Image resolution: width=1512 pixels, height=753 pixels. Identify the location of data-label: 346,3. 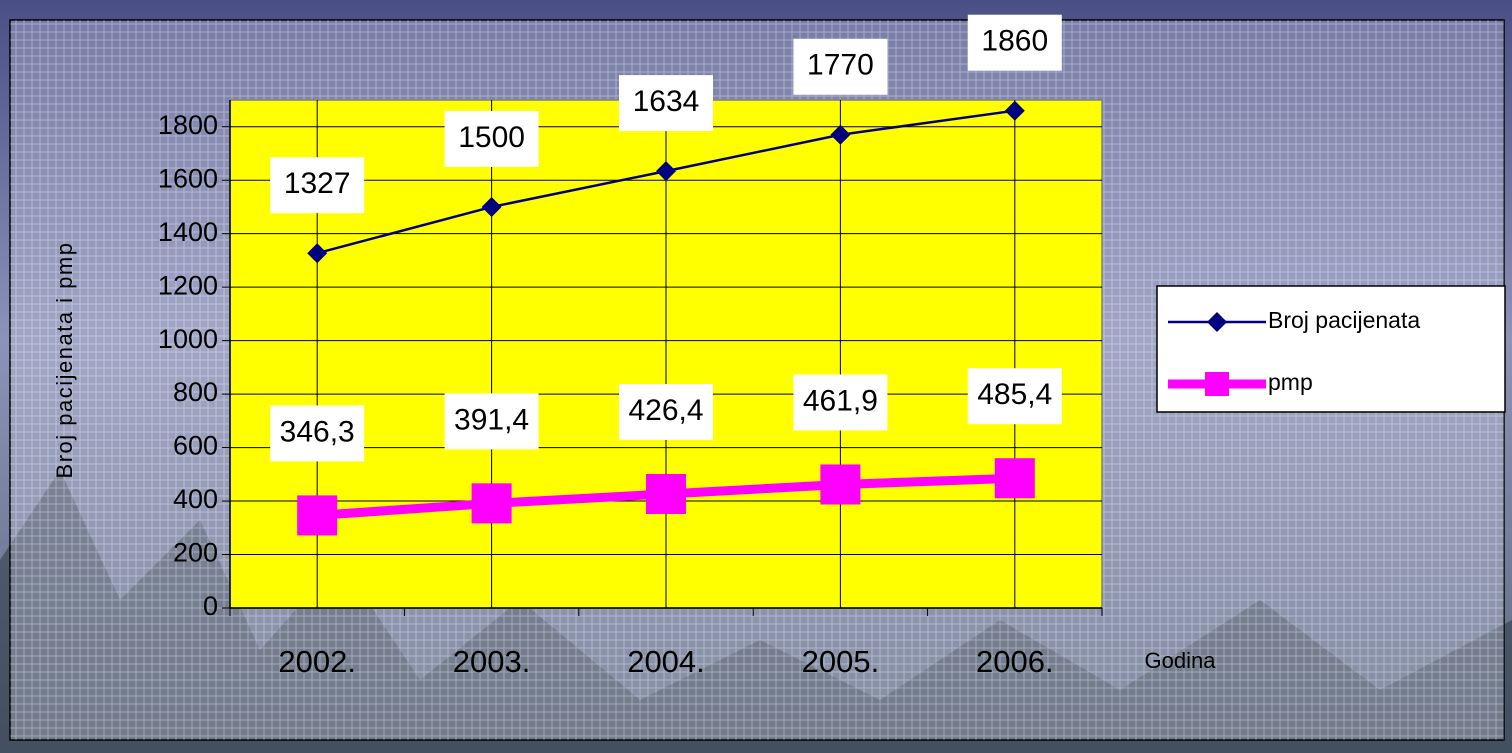
(317, 431).